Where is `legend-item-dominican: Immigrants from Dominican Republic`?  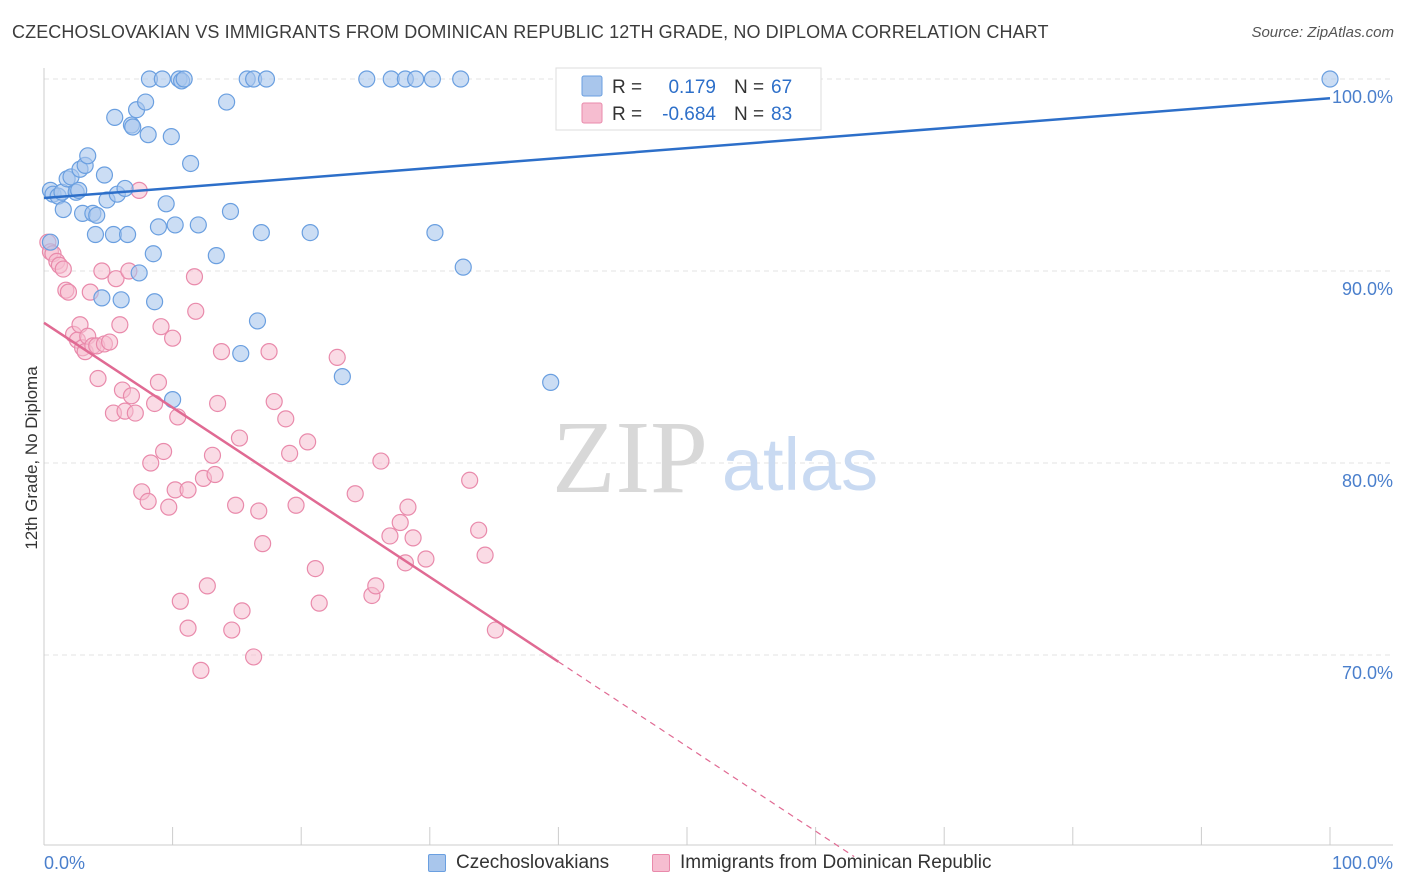
legend-item-dominican: Immigrants from Dominican Republic is located at coordinates (822, 863).